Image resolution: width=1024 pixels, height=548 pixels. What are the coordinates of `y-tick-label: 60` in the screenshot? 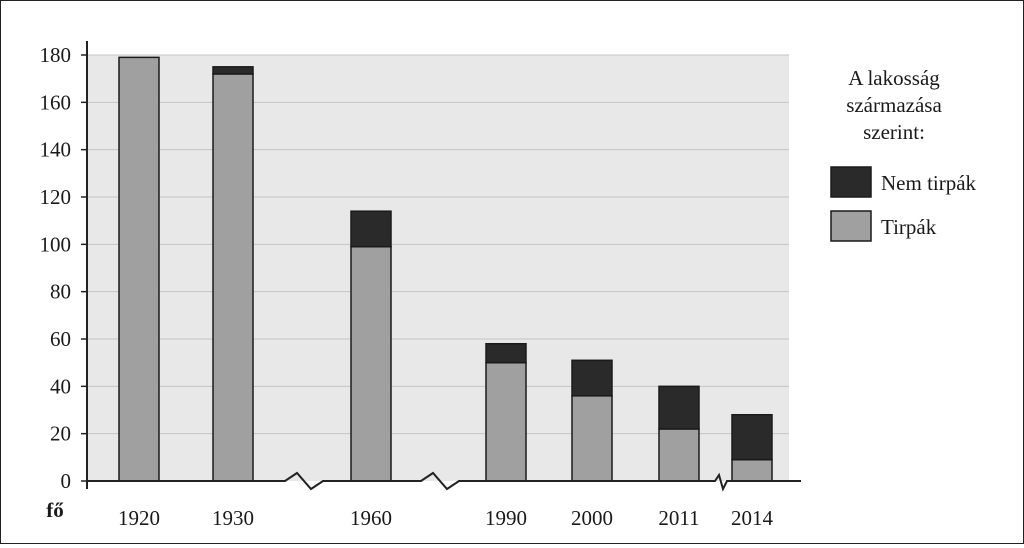 It's located at (60, 339).